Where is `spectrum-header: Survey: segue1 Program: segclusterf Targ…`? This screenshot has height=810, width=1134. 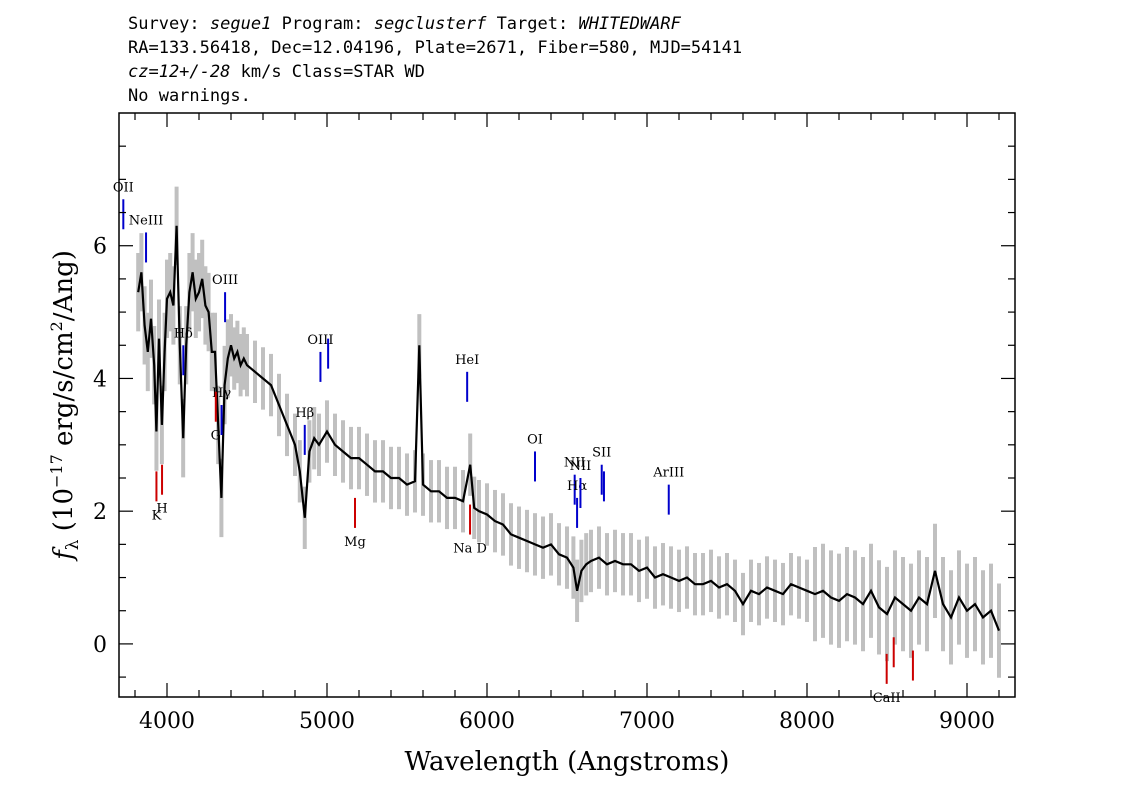
spectrum-header: Survey: segue1 Program: segclusterf Targ… is located at coordinates (435, 60).